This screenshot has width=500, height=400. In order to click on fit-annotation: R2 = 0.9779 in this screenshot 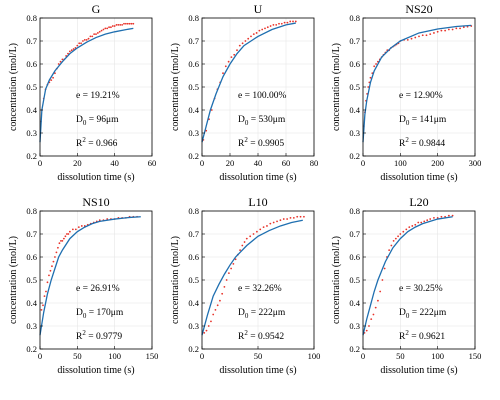, I will do `click(99, 335)`.